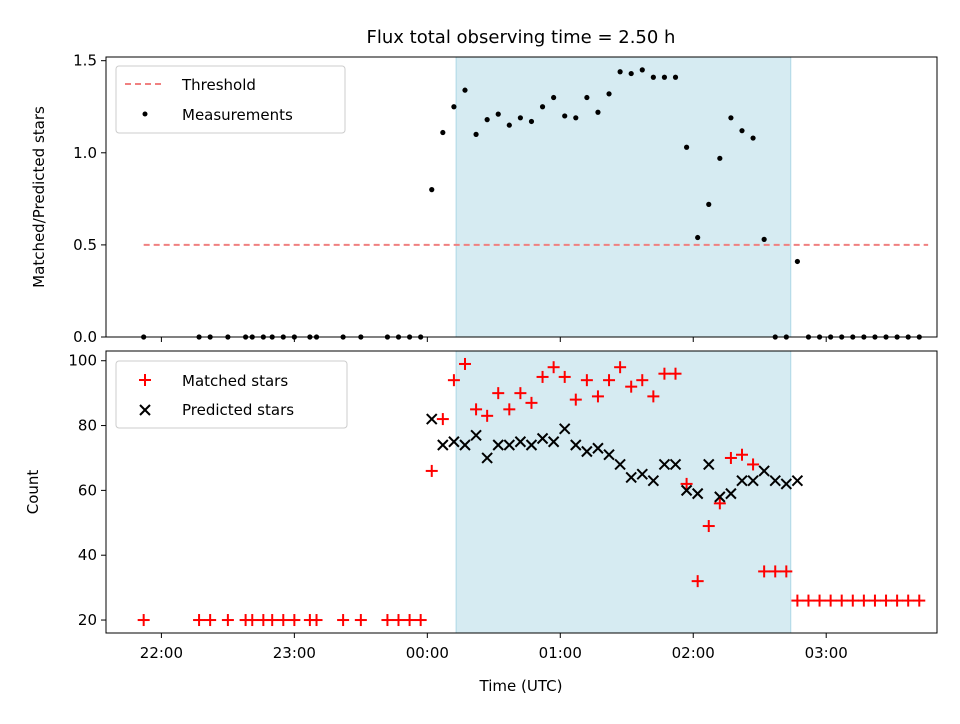 This screenshot has height=724, width=960. Describe the element at coordinates (87, 555) in the screenshot. I see `ytick-label: 40` at that location.